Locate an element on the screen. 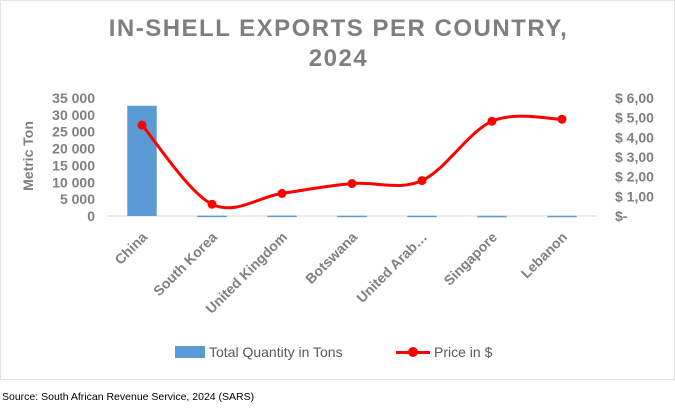  y2-tick-label: $ 2,00 is located at coordinates (634, 177).